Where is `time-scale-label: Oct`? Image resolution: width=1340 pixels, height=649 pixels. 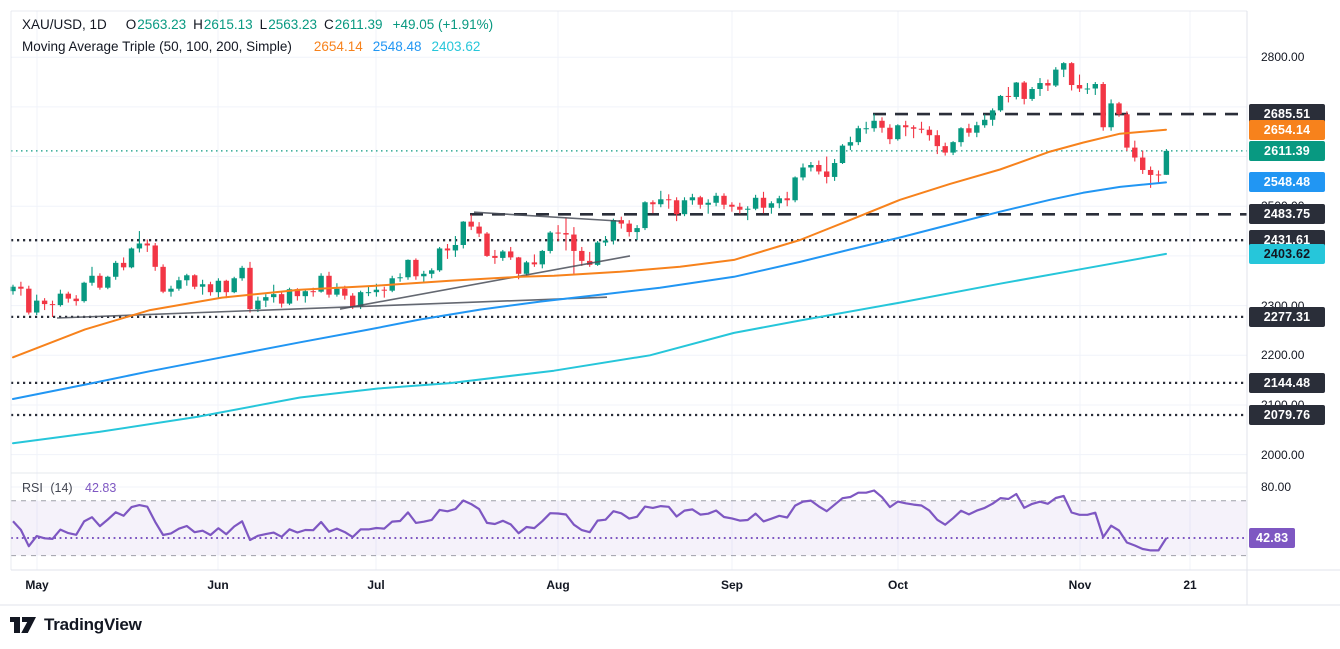
time-scale-label: Oct is located at coordinates (898, 585).